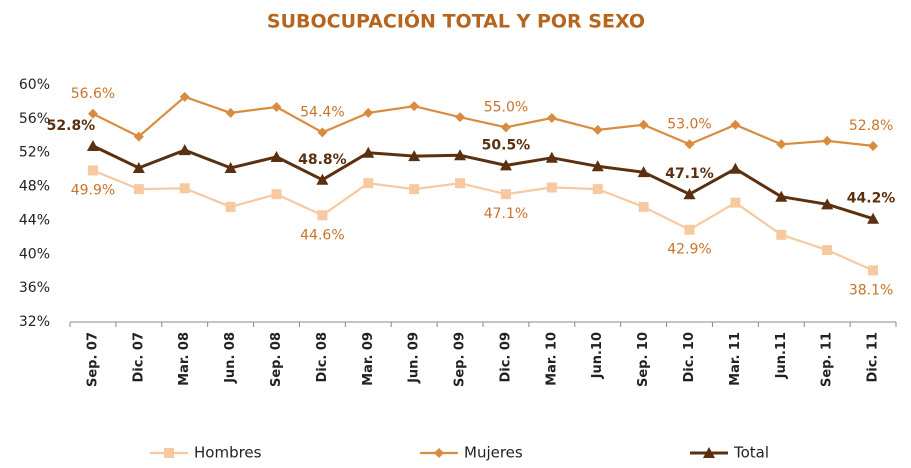 The image size is (911, 468). I want to click on y-tick-label: 60%, so click(34, 85).